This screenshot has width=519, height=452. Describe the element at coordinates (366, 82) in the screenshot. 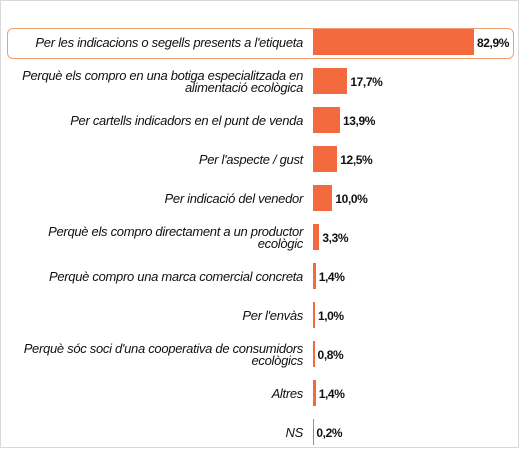

I see `value-label: 17,7%` at that location.